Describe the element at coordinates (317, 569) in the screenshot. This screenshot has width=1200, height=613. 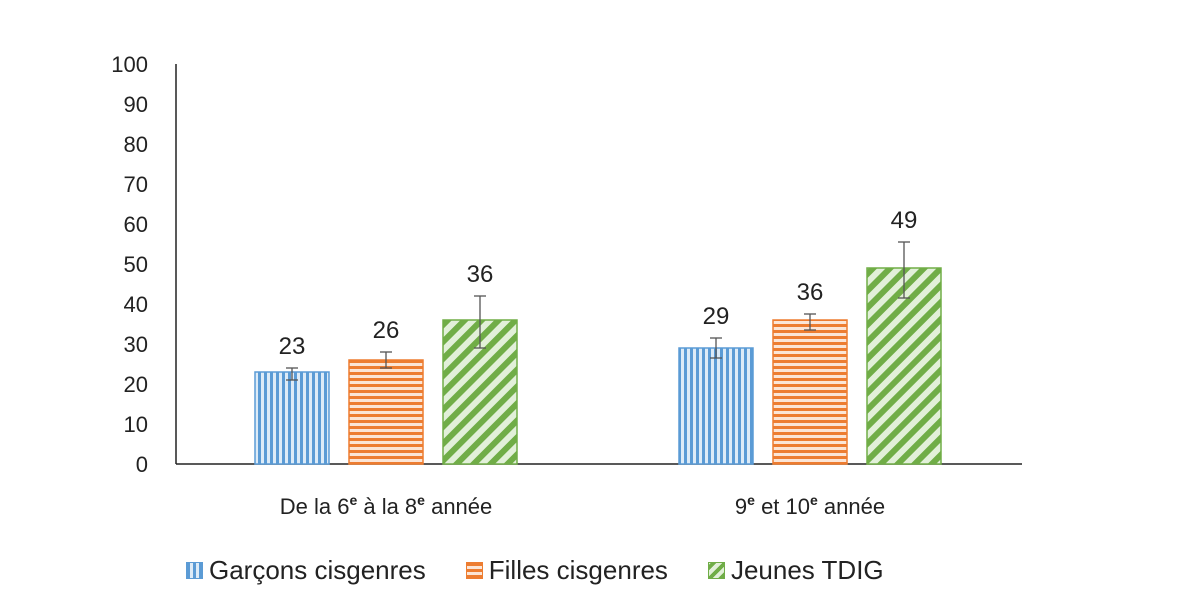
I see `legend-label: Garçons cisgenres` at that location.